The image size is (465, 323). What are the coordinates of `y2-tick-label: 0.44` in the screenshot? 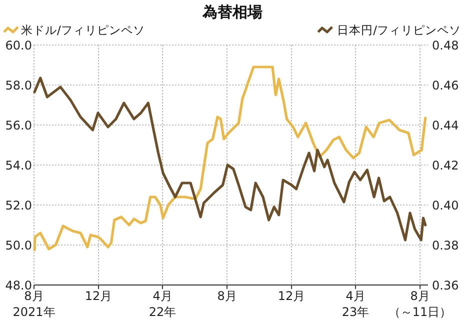 It's located at (445, 125).